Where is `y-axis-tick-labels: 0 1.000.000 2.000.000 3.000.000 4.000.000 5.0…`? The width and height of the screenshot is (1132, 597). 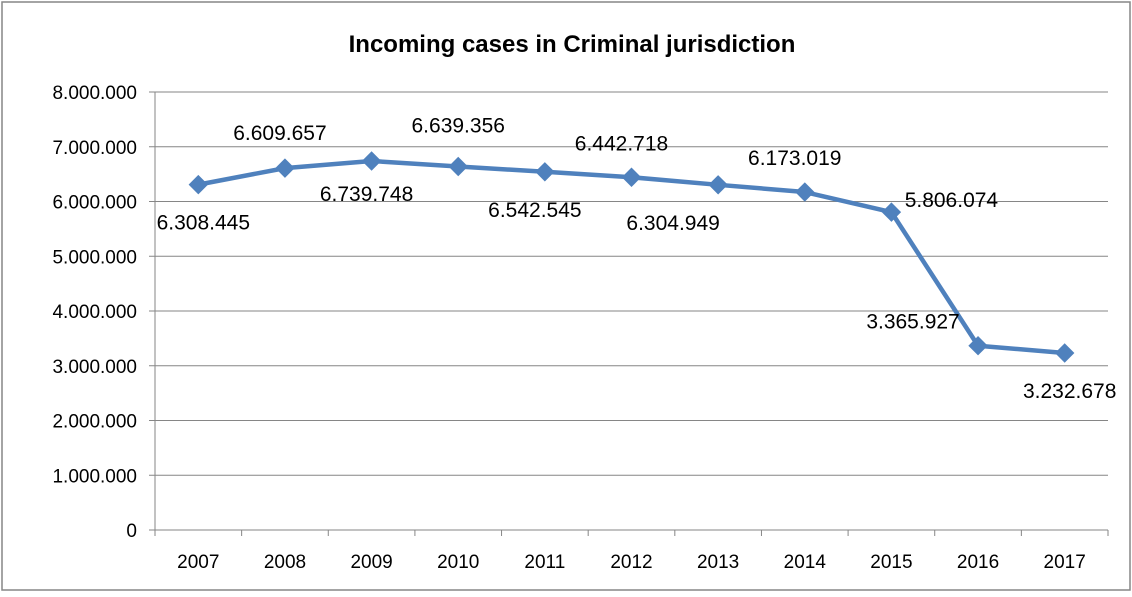
y-axis-tick-labels: 0 1.000.000 2.000.000 3.000.000 4.000.000 5.0… is located at coordinates (94, 312).